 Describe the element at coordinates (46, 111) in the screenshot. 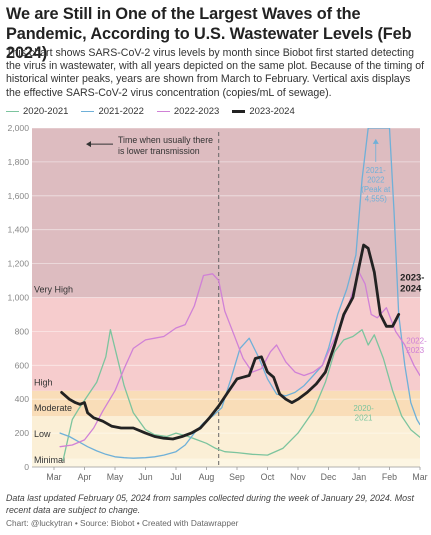

I see `legend-label: 2020-2021` at that location.